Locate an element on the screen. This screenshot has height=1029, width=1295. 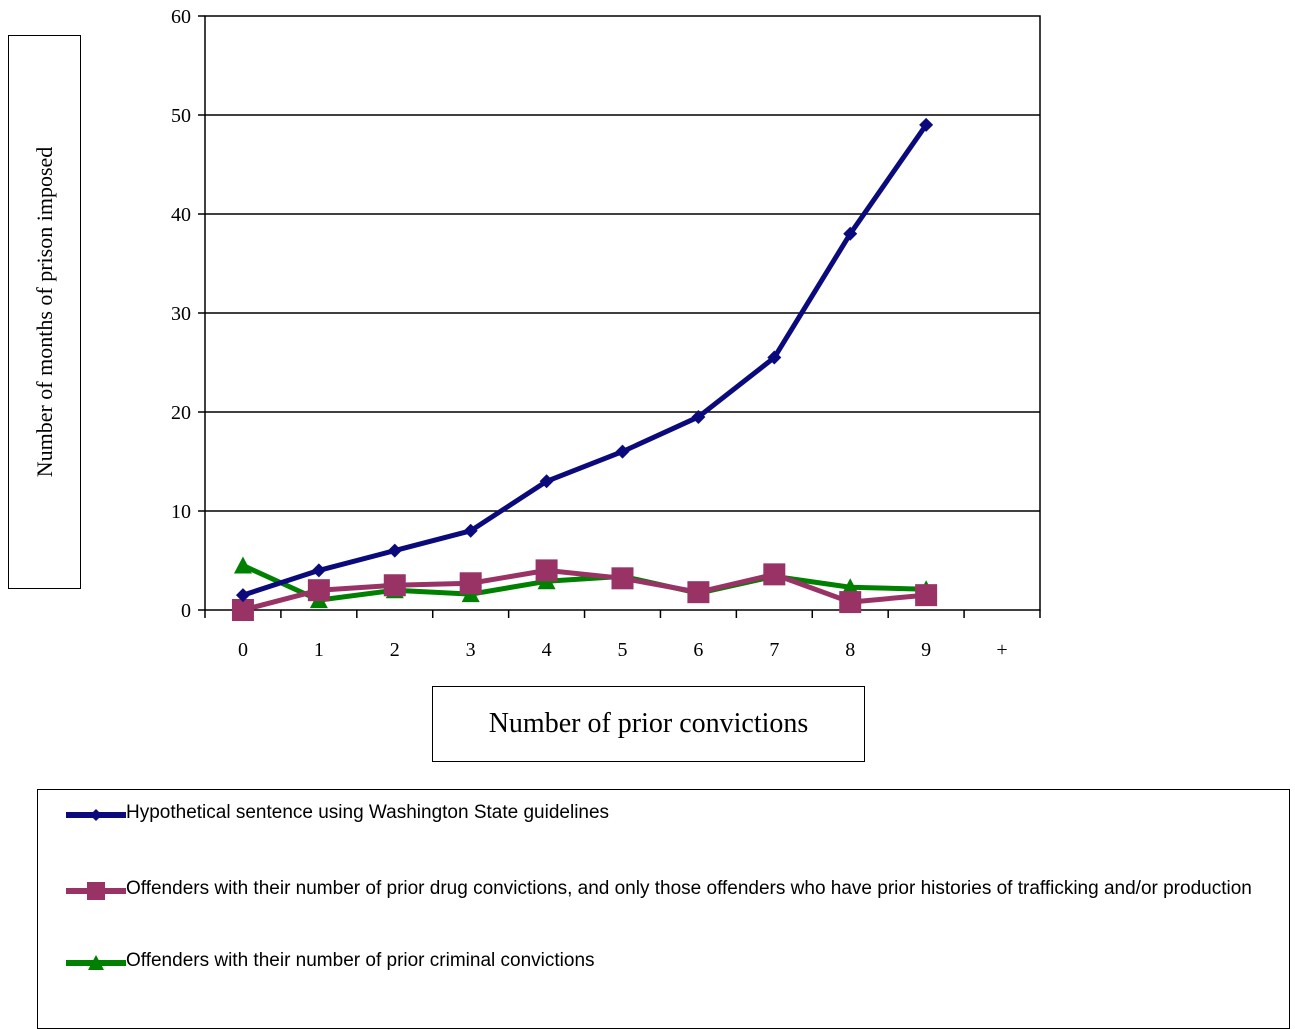
x-axis-tick-labels: 0 1 2 3 4 5 6 7 8 9 + is located at coordinates (623, 650).